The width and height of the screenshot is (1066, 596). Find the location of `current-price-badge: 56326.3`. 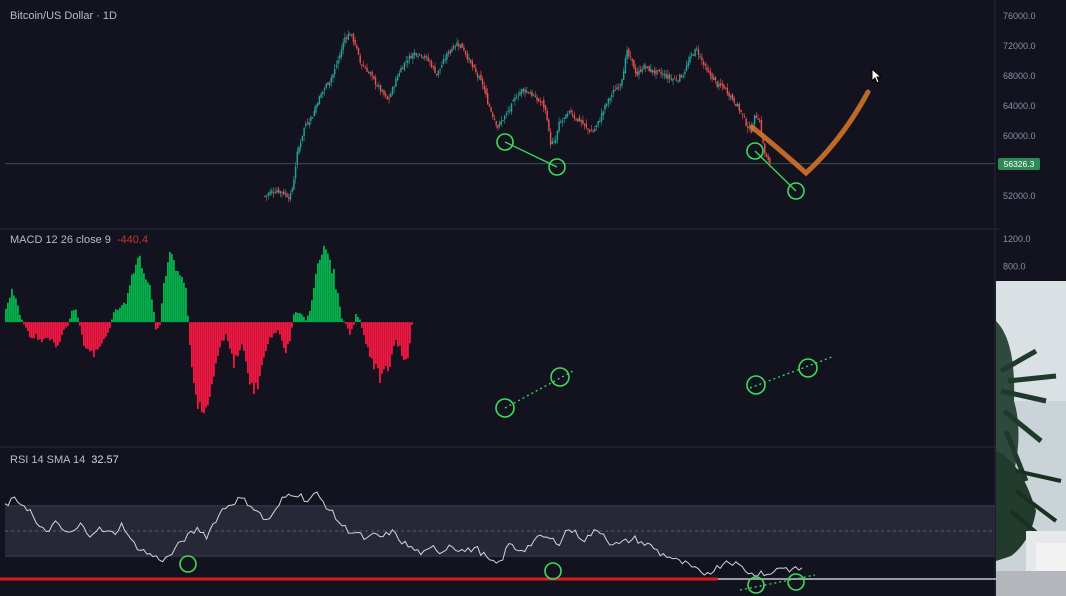

current-price-badge: 56326.3 is located at coordinates (1019, 163).